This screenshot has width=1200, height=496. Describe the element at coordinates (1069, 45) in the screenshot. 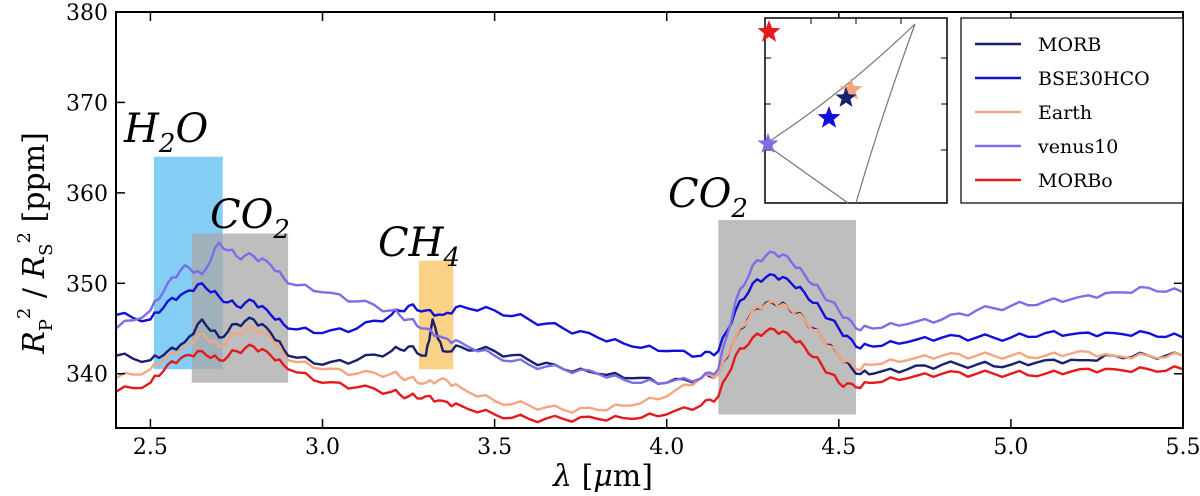

I see `legend-label-morb: MORB` at that location.